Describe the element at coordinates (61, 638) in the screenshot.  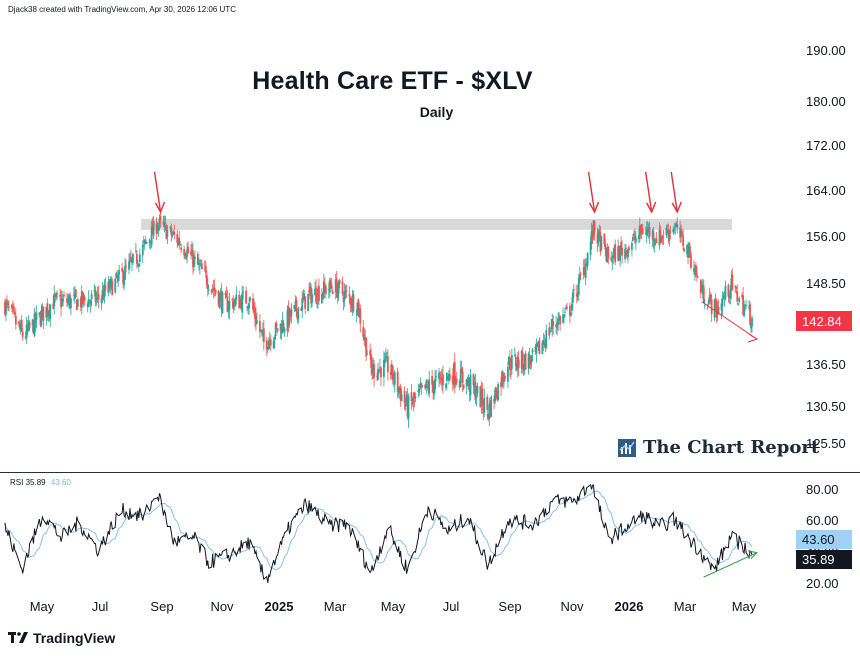
I see `tradingview-logo: TradingView` at that location.